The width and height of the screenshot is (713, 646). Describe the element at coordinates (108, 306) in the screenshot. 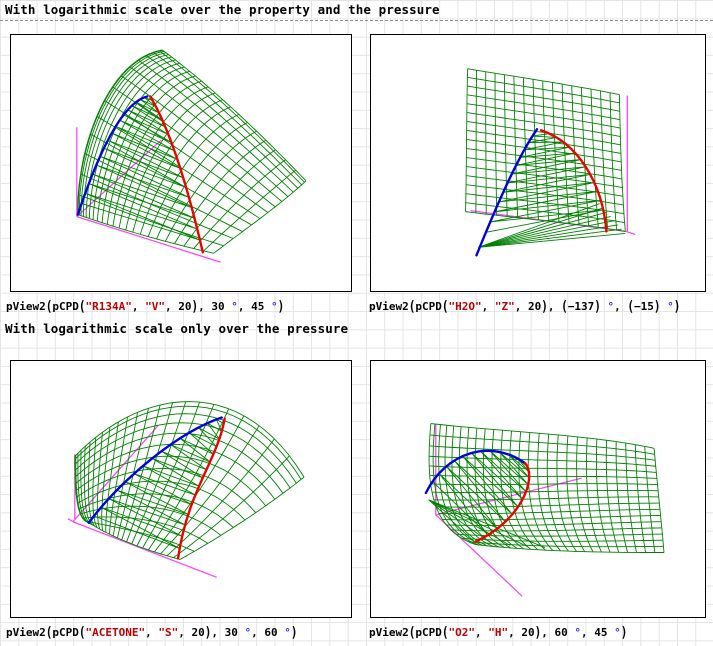

I see `code-token: "R134A"` at that location.